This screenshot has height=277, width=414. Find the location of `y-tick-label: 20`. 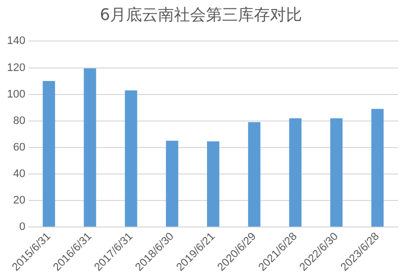

y-tick-label: 20 is located at coordinates (19, 200).